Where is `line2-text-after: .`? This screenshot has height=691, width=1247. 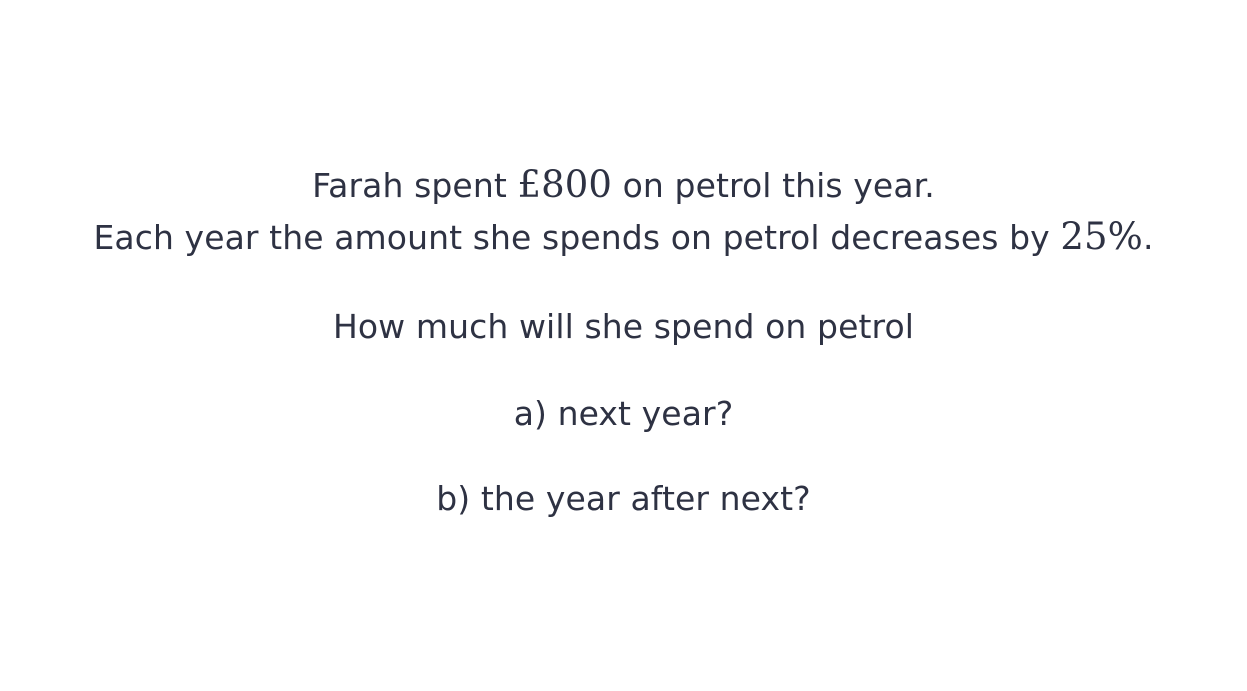 line2-text-after: . is located at coordinates (1148, 237).